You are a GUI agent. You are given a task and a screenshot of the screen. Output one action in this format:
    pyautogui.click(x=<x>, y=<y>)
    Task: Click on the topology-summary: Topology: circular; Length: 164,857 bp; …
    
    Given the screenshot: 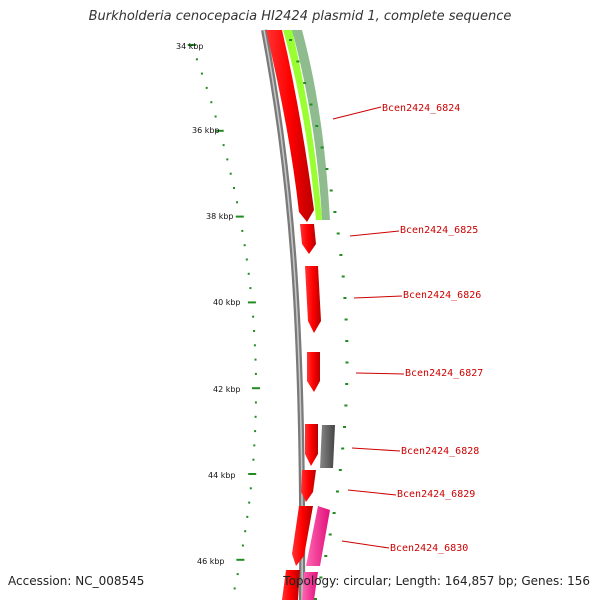 What is the action you would take?
    pyautogui.click(x=436, y=581)
    